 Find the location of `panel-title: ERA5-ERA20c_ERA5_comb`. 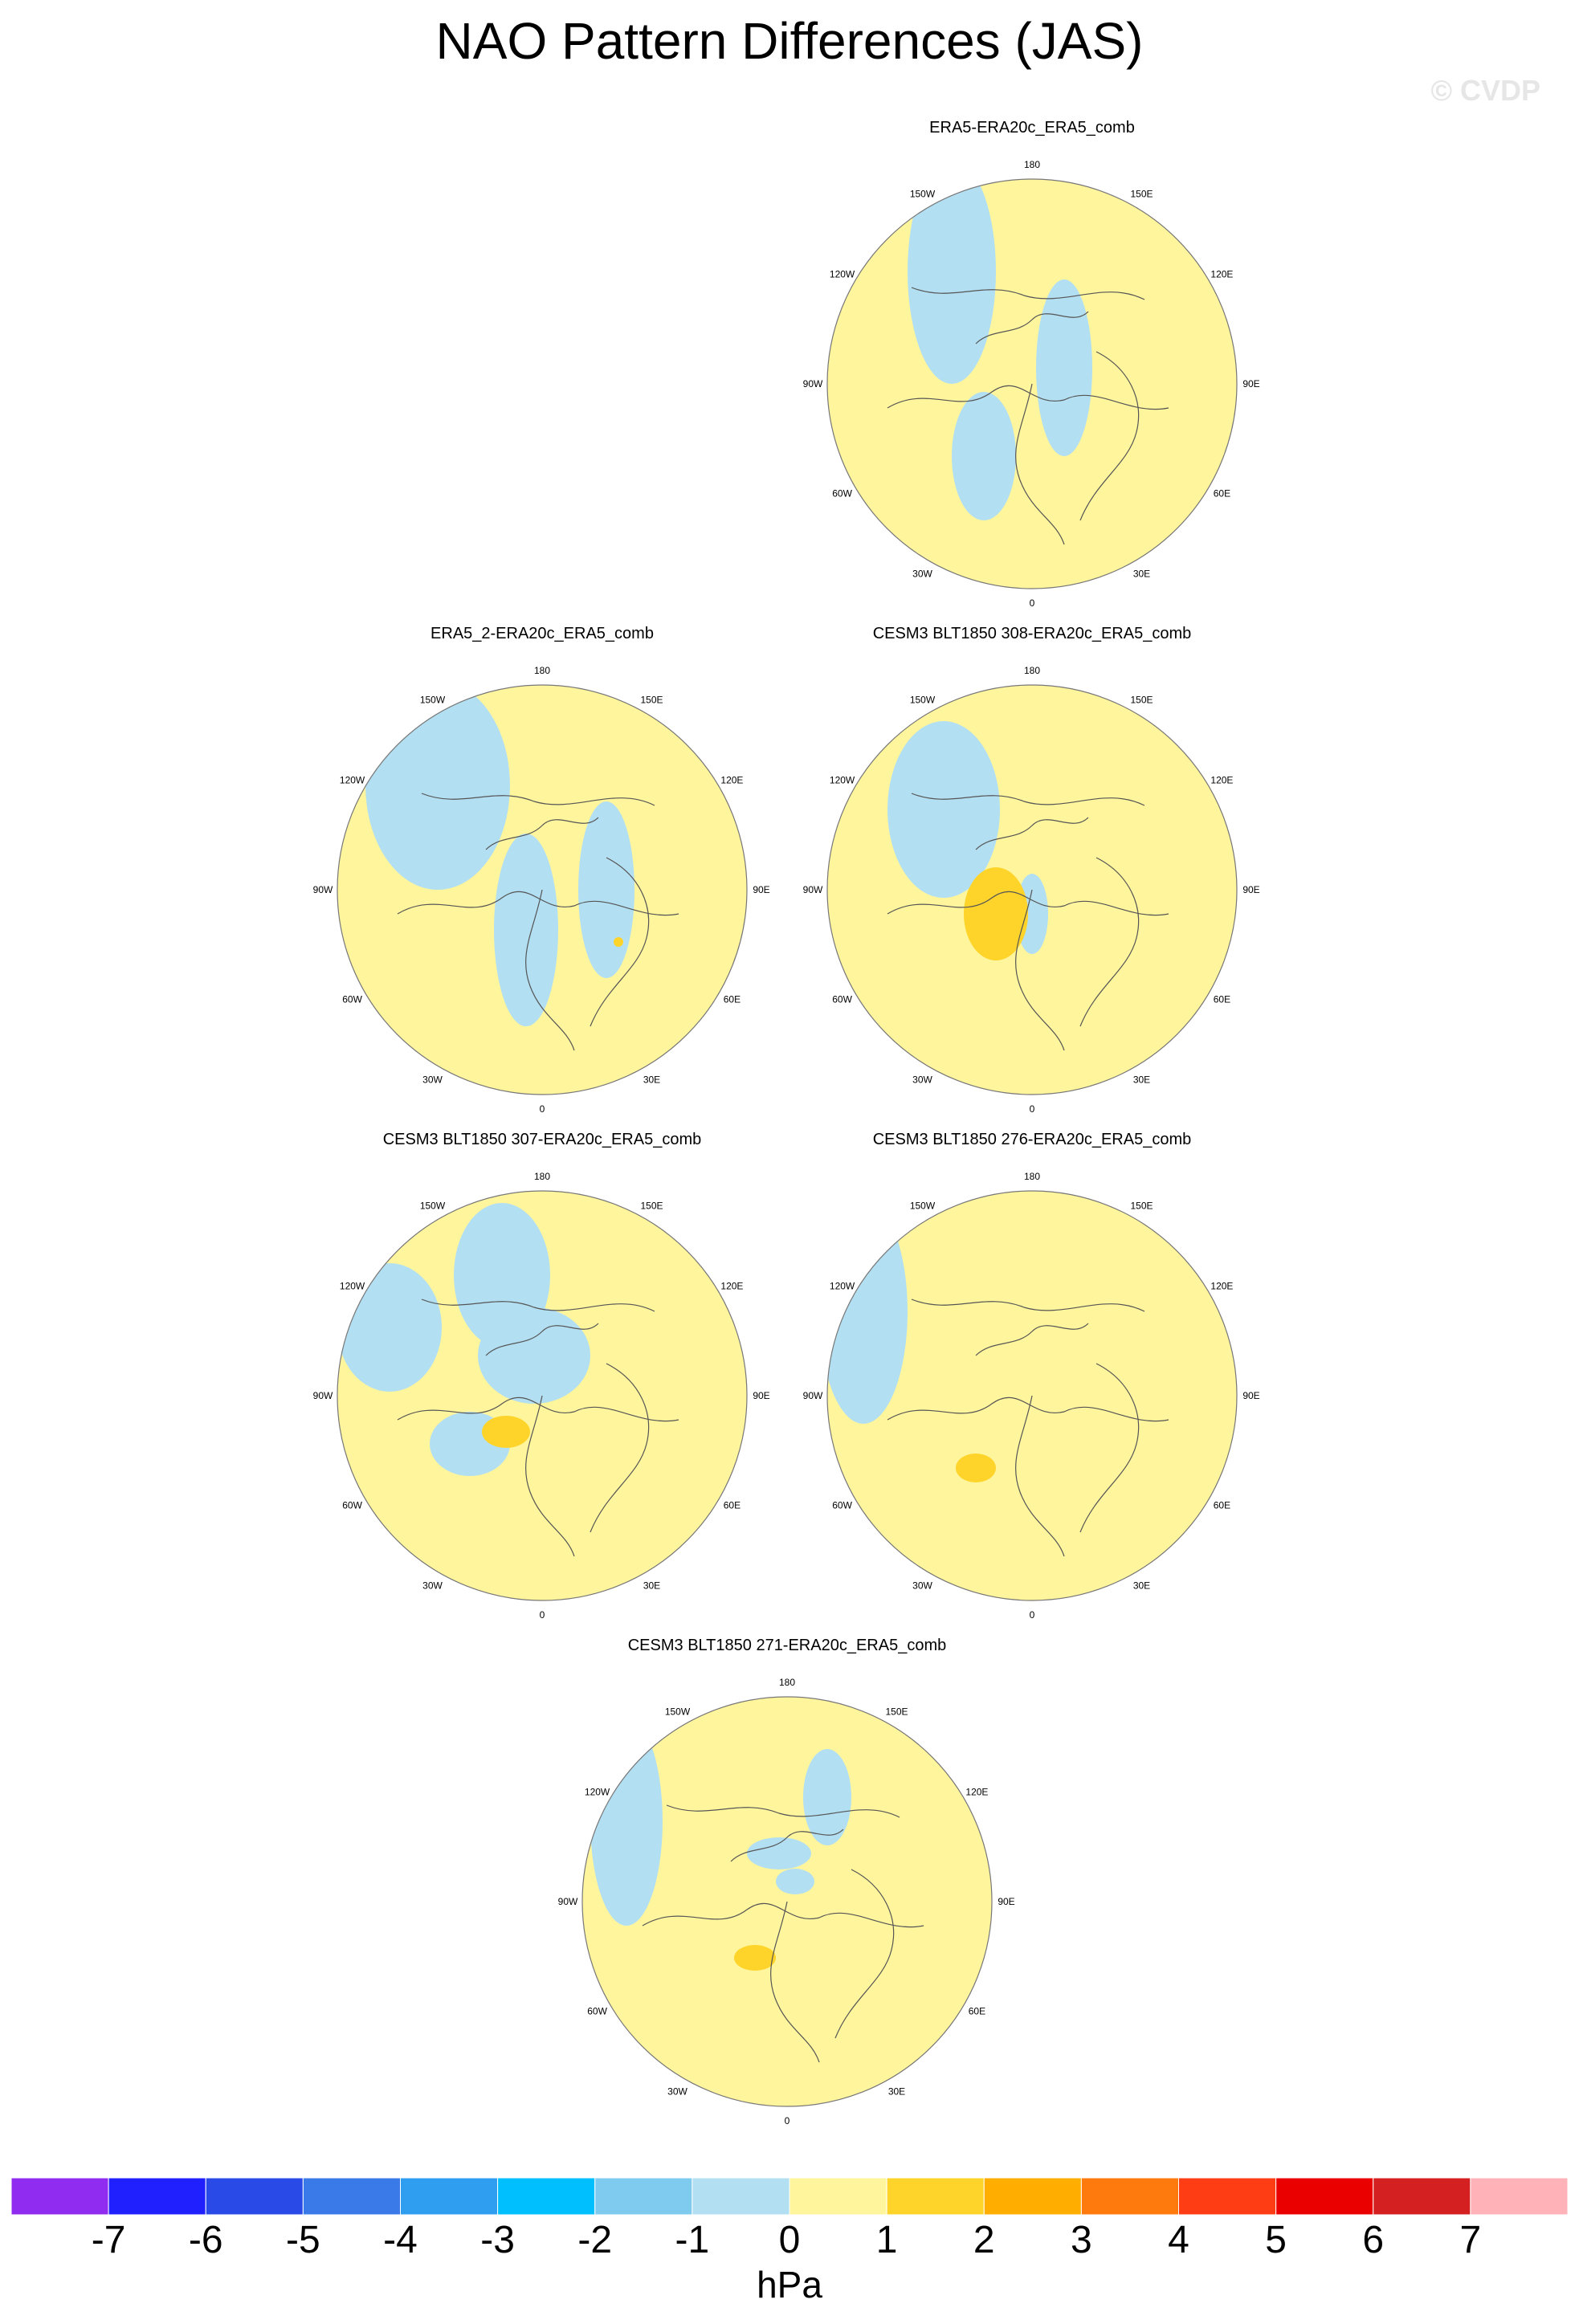

panel-title: ERA5-ERA20c_ERA5_comb is located at coordinates (1032, 128).